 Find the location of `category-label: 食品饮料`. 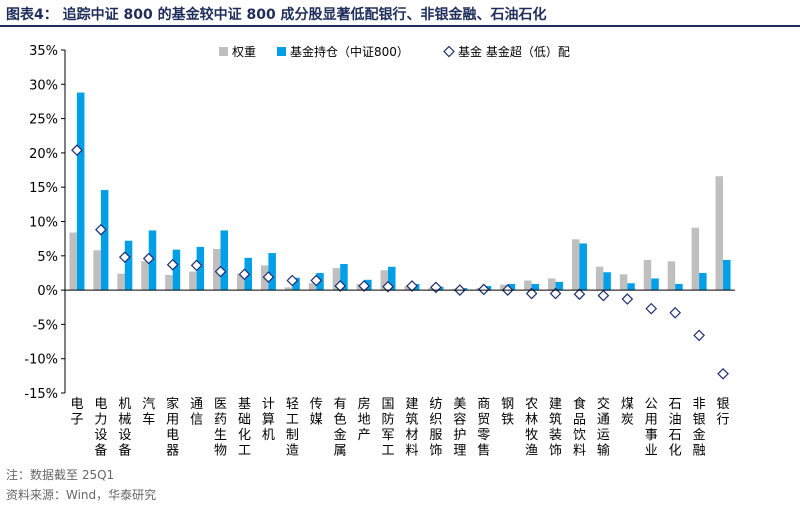

category-label: 食品饮料 is located at coordinates (579, 427).